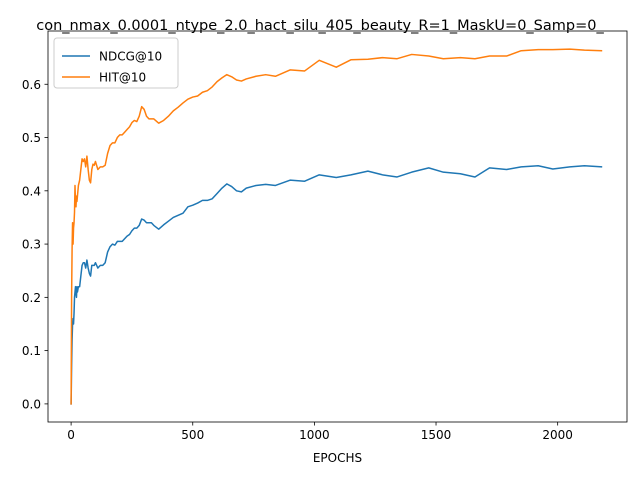  What do you see at coordinates (192, 435) in the screenshot?
I see `x-tick-label: 500` at bounding box center [192, 435].